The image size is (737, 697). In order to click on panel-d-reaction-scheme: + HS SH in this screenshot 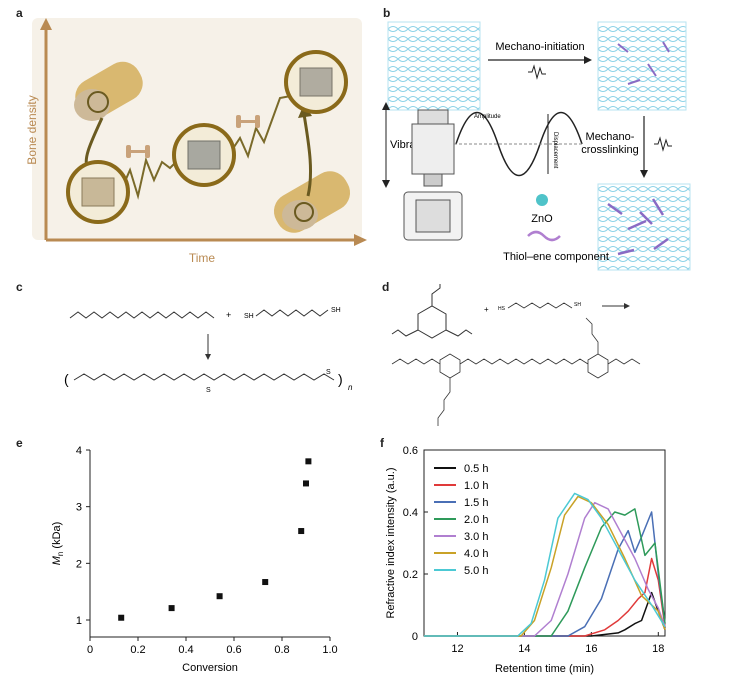, I will do `click(516, 355)`.